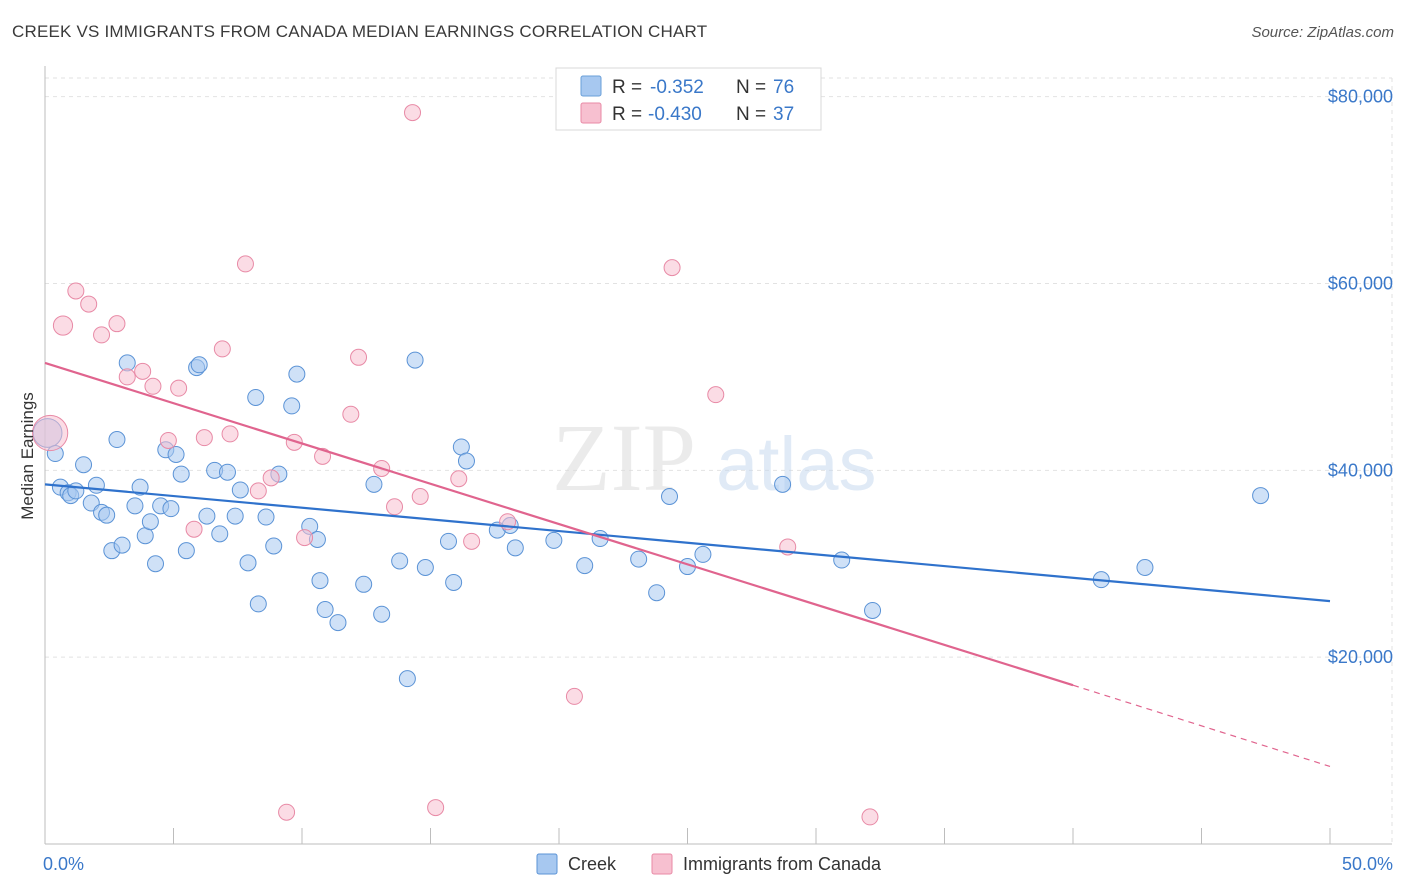 This screenshot has height=892, width=1406. What do you see at coordinates (63, 864) in the screenshot?
I see `x-tick-label-0: 0.0%` at bounding box center [63, 864].